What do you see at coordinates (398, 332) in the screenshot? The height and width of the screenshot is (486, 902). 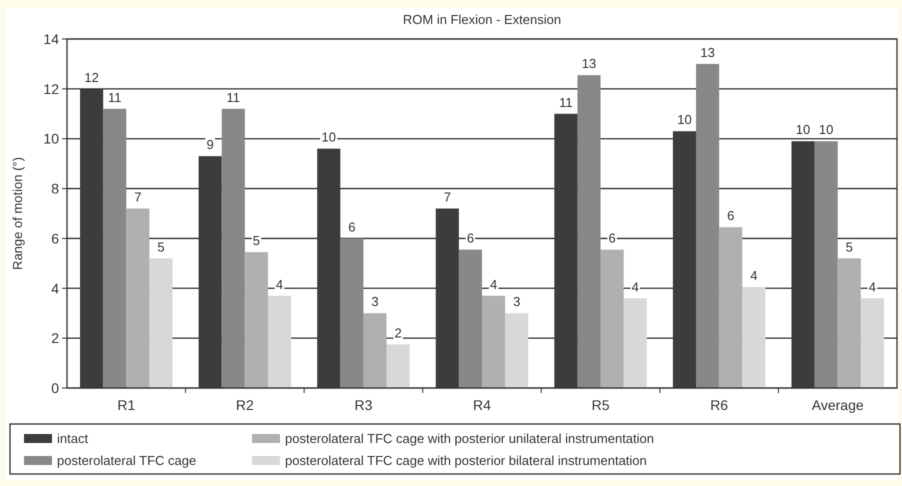 I see `data-label: 2` at bounding box center [398, 332].